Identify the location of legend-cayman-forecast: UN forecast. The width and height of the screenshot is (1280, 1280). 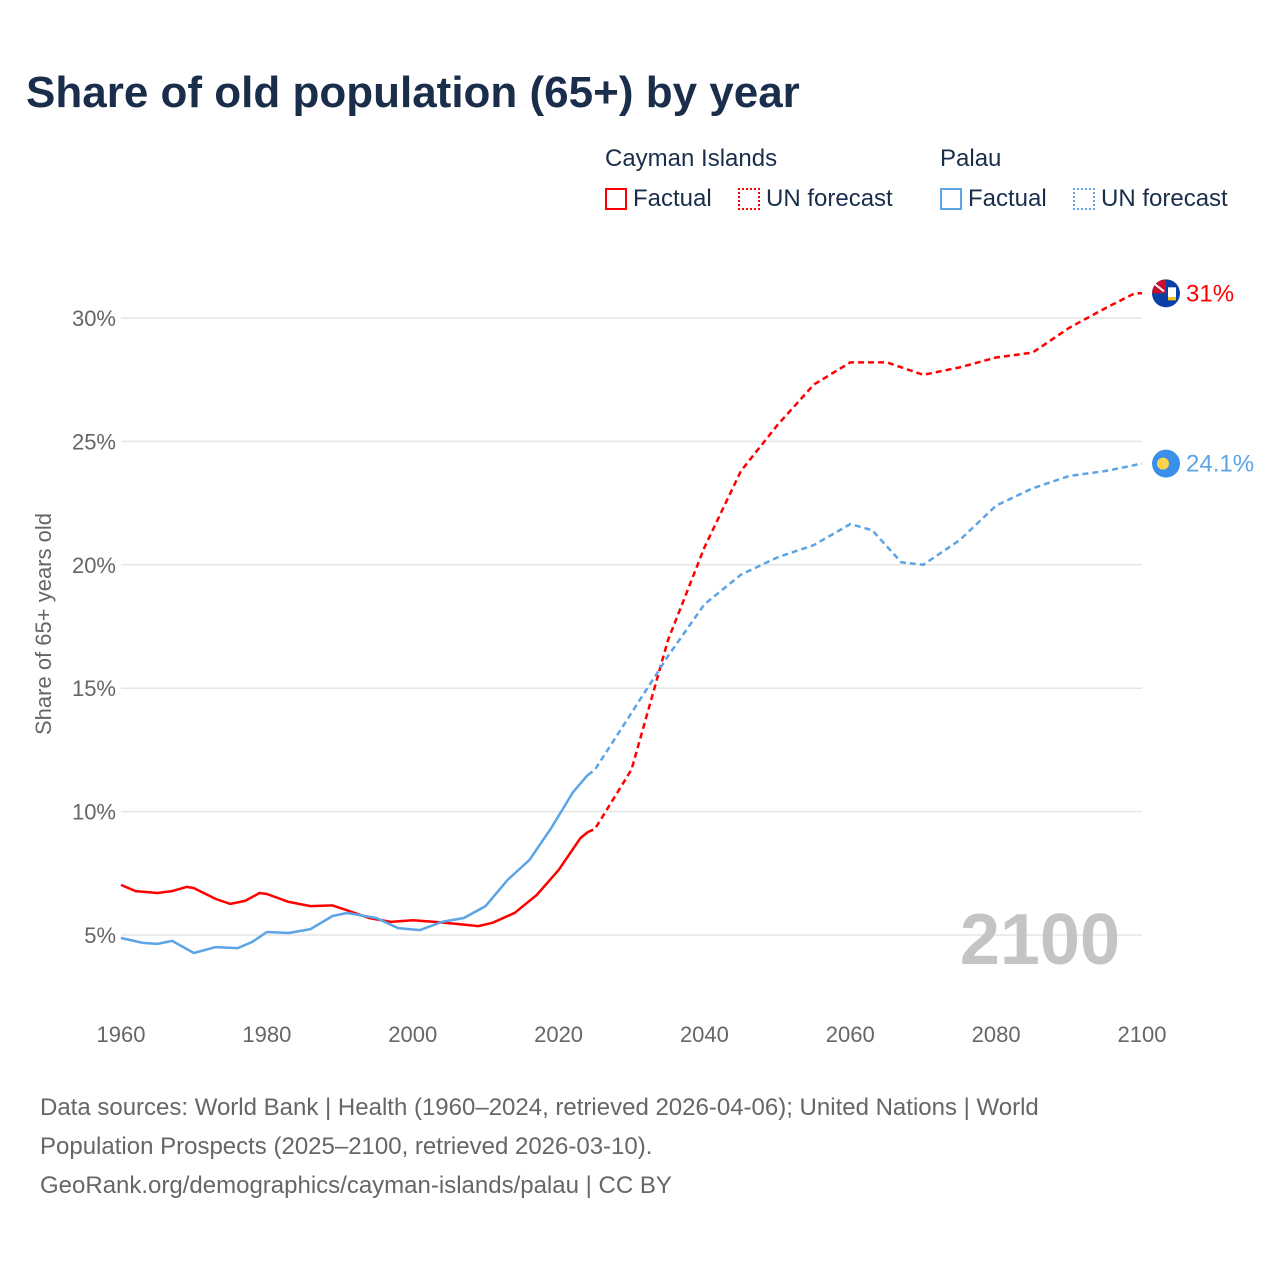
(815, 199).